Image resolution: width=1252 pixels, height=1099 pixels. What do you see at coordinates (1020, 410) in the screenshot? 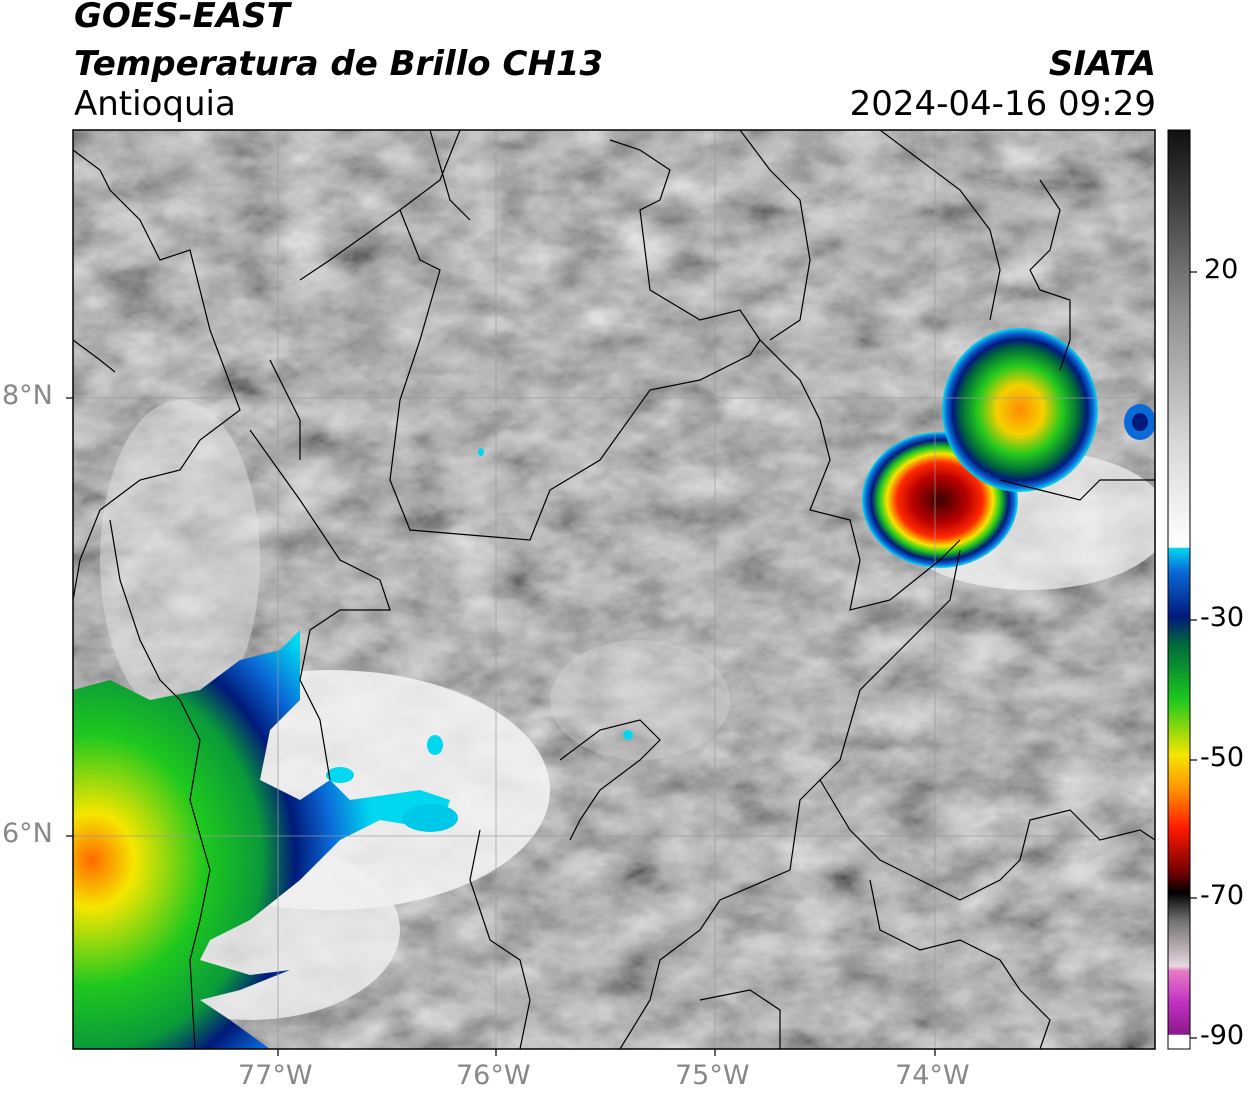
I see `storm-cell-orange` at bounding box center [1020, 410].